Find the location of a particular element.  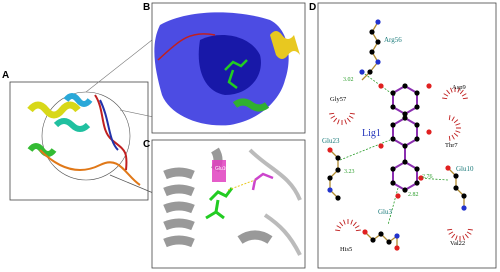

distance-label: 2.82 is located at coordinates (413, 195).